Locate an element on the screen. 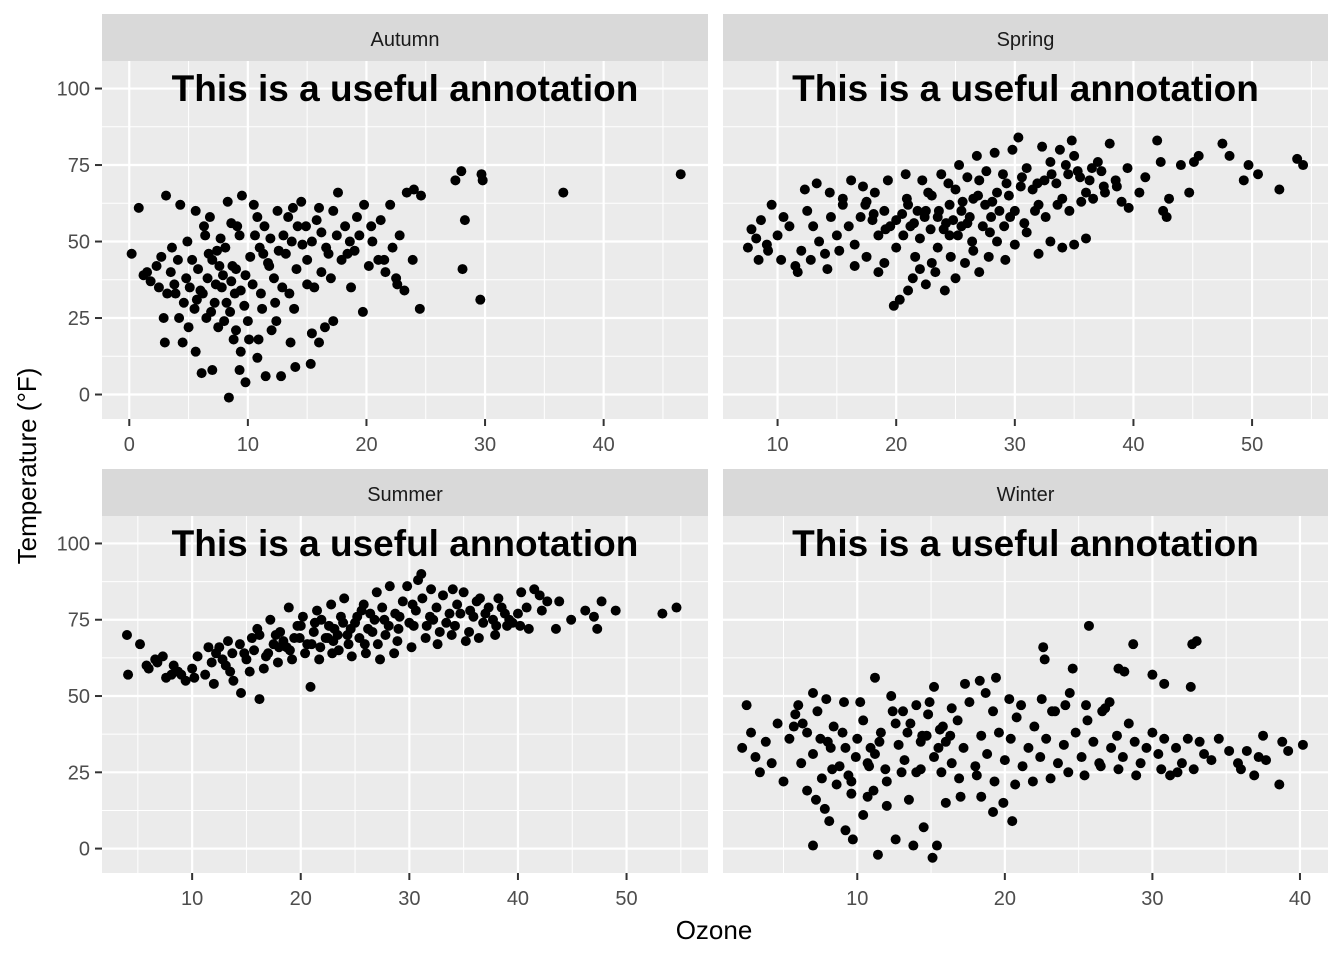 Image resolution: width=1344 pixels, height=960 pixels. strip-label-spring: Spring is located at coordinates (1026, 40).